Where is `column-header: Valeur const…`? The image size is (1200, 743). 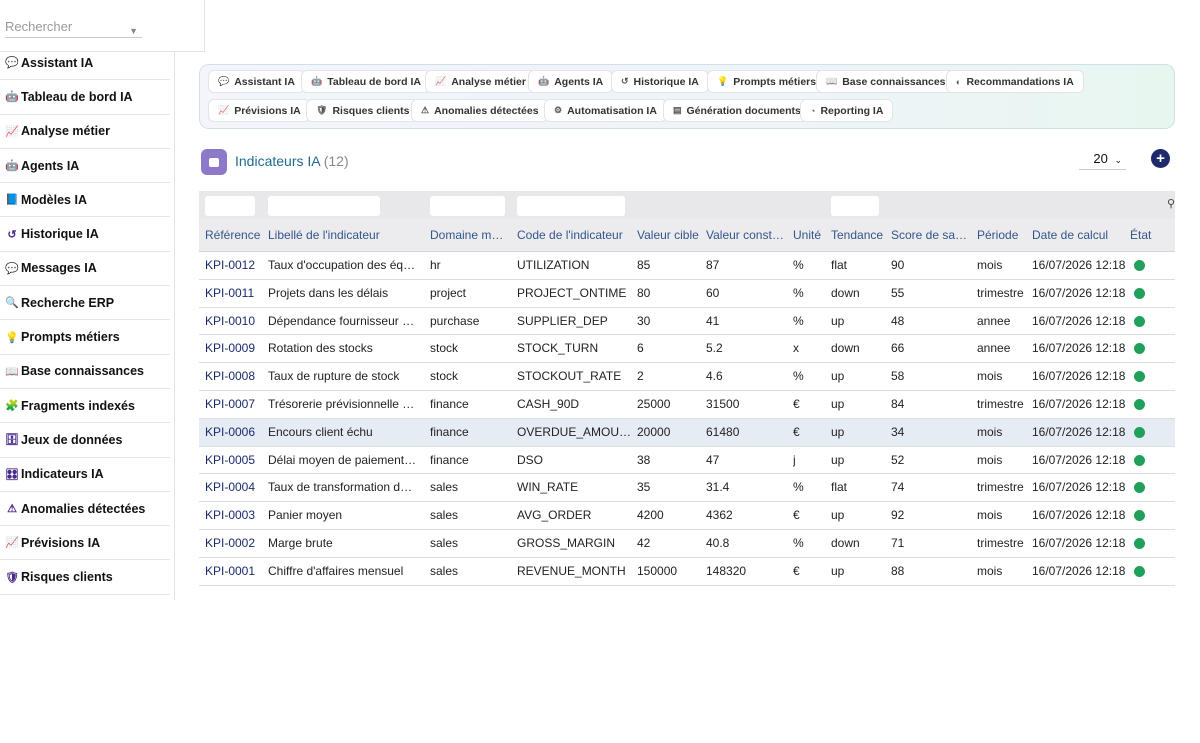 column-header: Valeur const… is located at coordinates (745, 235).